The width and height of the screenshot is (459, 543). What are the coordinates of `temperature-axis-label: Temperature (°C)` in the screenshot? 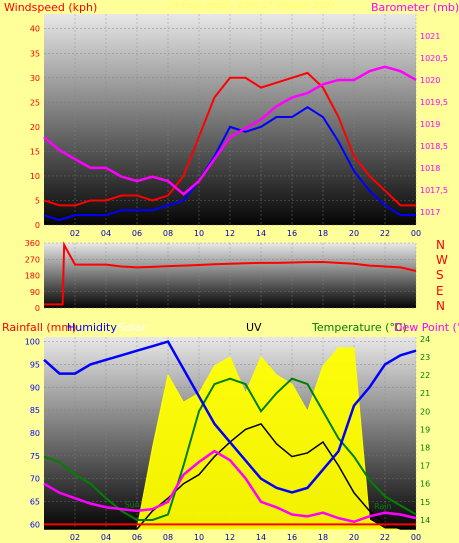 It's located at (359, 327).